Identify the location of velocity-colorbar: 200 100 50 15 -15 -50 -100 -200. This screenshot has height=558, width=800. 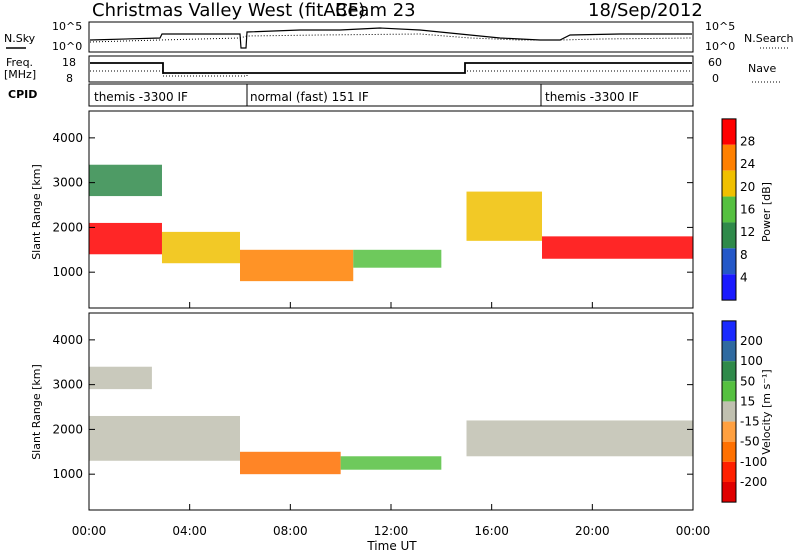
(744, 411).